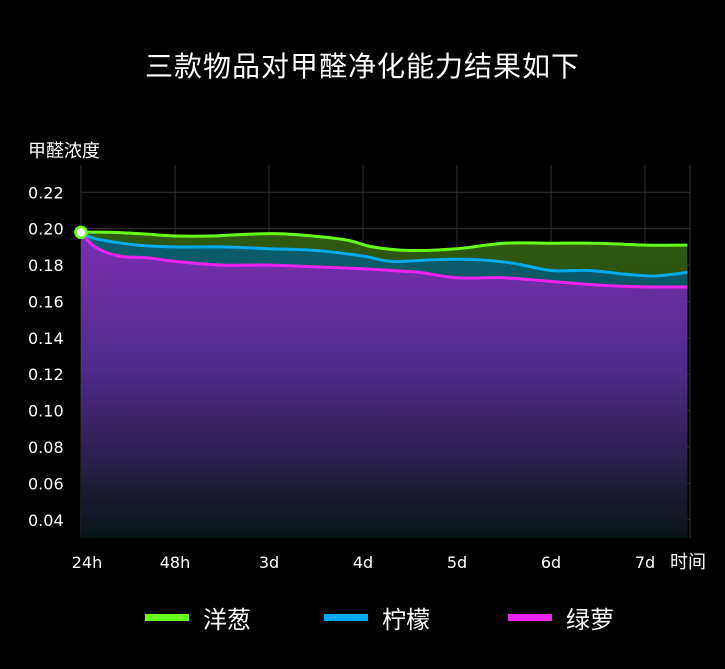  Describe the element at coordinates (46, 265) in the screenshot. I see `y-tick-label: 0.18` at that location.